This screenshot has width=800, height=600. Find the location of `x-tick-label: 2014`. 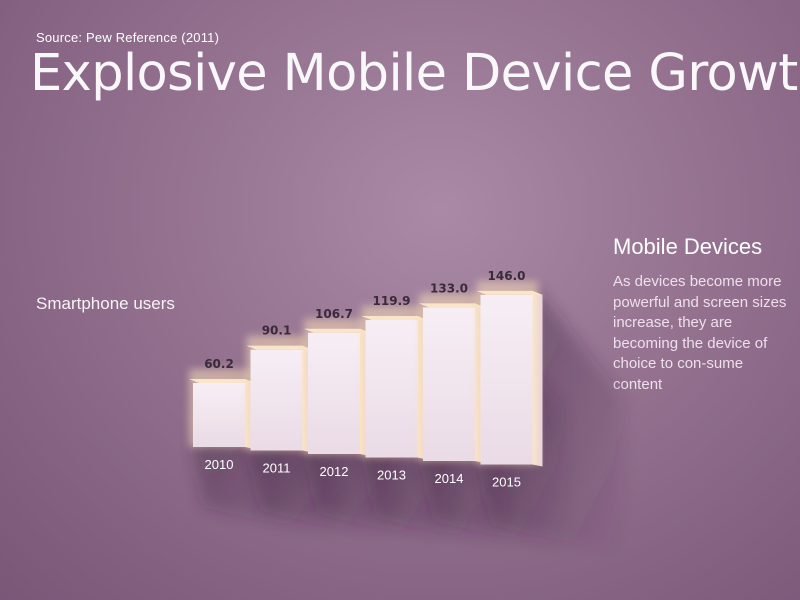

x-tick-label: 2014 is located at coordinates (449, 478).